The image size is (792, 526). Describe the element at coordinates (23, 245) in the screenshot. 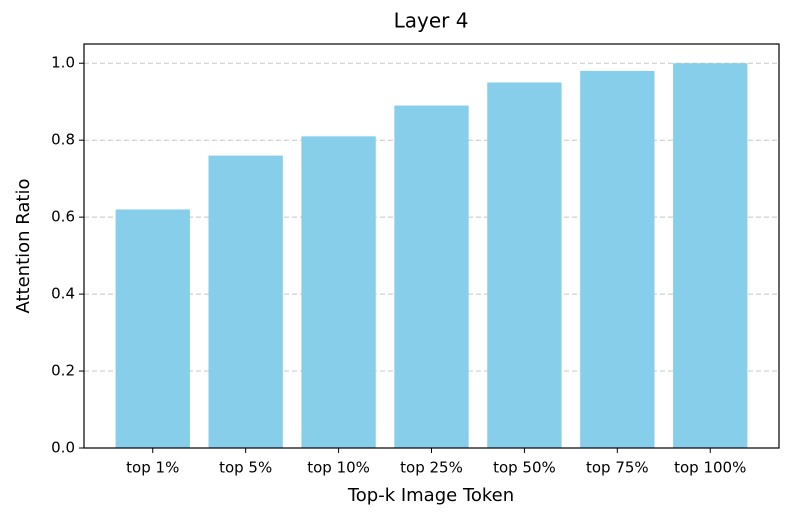

I see `y-axis-label: Attention Ratio` at that location.